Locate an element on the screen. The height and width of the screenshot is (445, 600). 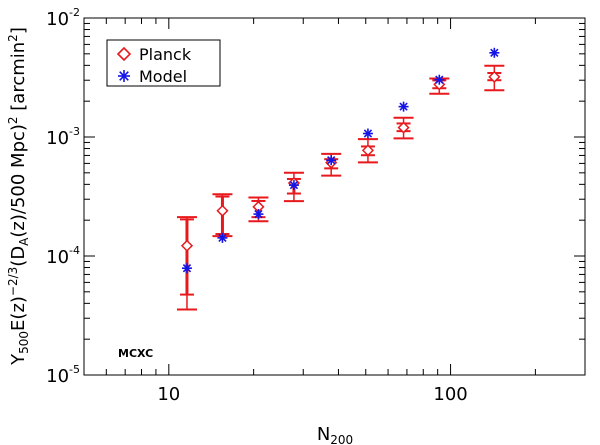
mcxc-annotation: MCXC is located at coordinates (135, 353).